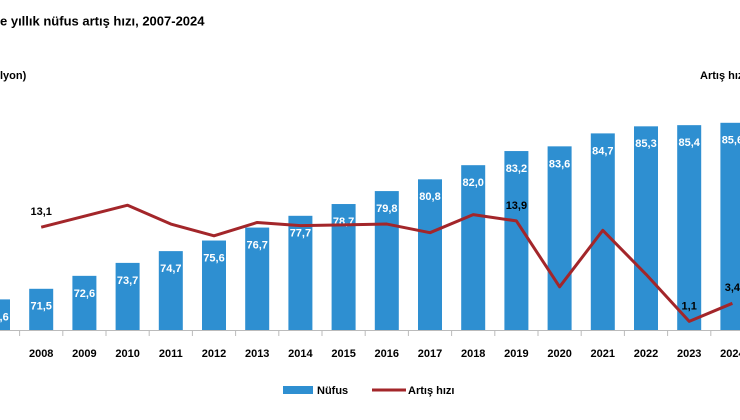 Image resolution: width=740 pixels, height=420 pixels. I want to click on line-value-label: 13,9, so click(516, 206).